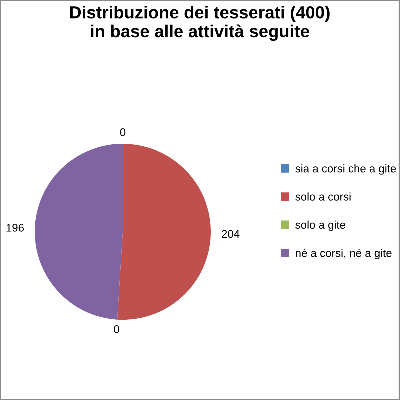 The width and height of the screenshot is (400, 400). Describe the element at coordinates (15, 228) in the screenshot. I see `data-label: 196` at that location.